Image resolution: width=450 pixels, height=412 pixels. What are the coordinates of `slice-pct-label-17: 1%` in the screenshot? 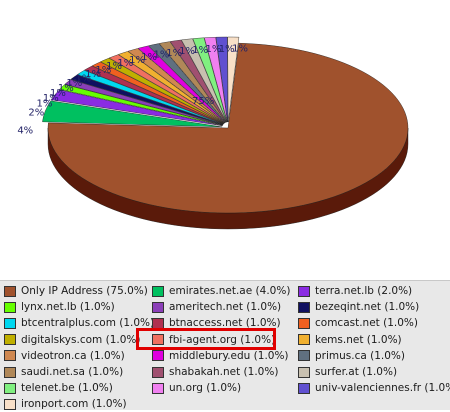 It's located at (187, 51).